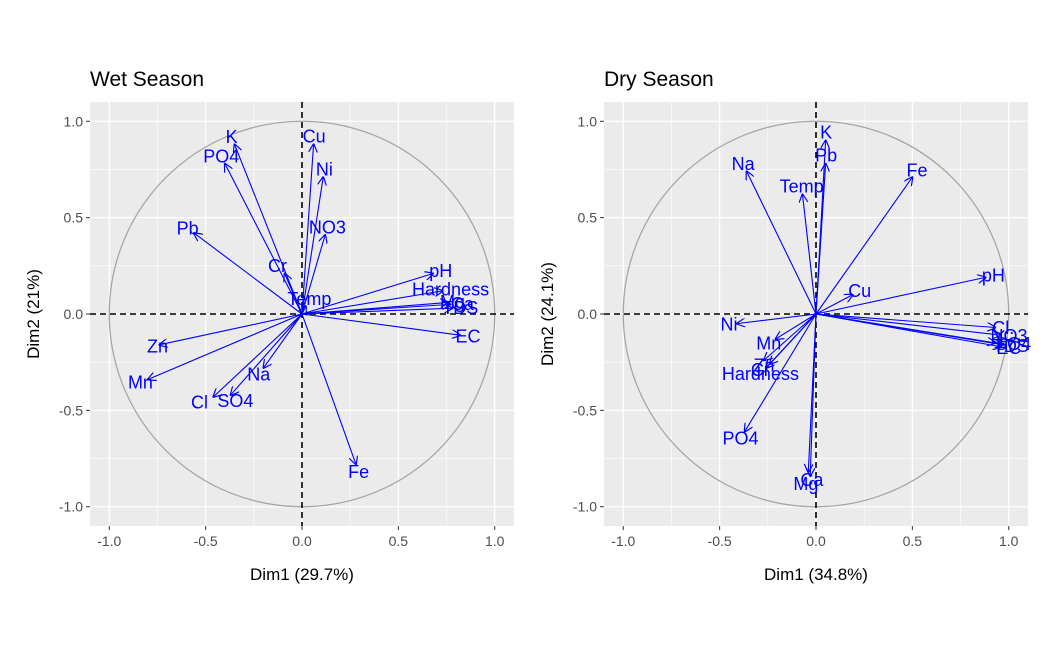  I want to click on variable-label: Cl., so click(1003, 328).